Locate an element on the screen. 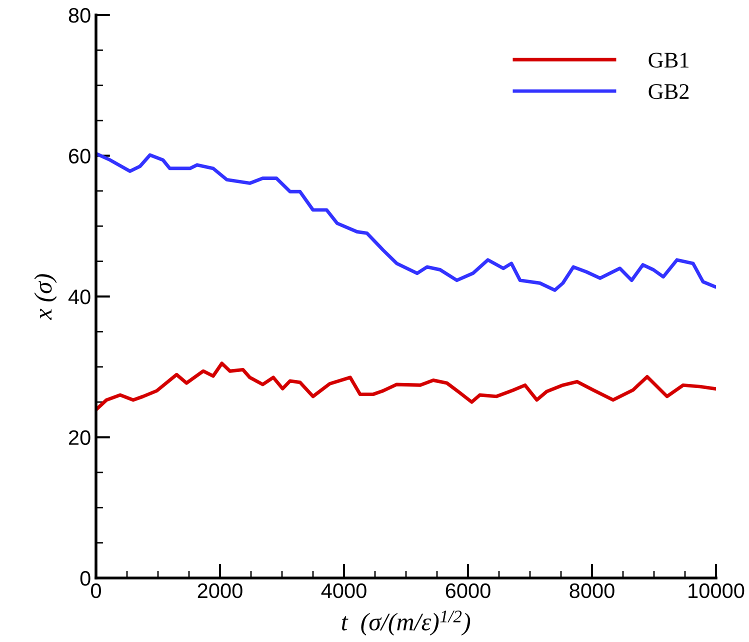  y-tick-label: 20 is located at coordinates (79, 438).